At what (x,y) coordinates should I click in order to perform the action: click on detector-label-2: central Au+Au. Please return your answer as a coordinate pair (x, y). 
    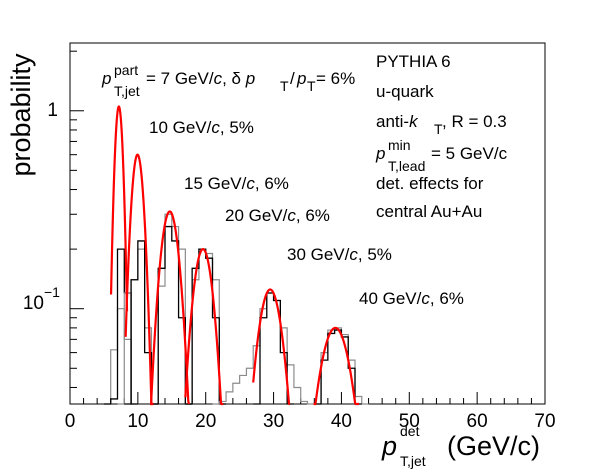
    Looking at the image, I should click on (429, 211).